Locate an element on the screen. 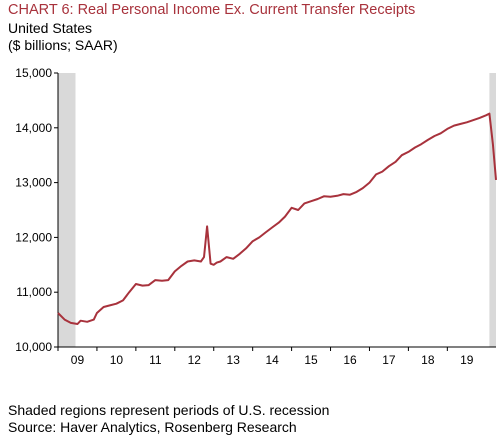 Image resolution: width=500 pixels, height=436 pixels. x-tick-label: 15 is located at coordinates (311, 360).